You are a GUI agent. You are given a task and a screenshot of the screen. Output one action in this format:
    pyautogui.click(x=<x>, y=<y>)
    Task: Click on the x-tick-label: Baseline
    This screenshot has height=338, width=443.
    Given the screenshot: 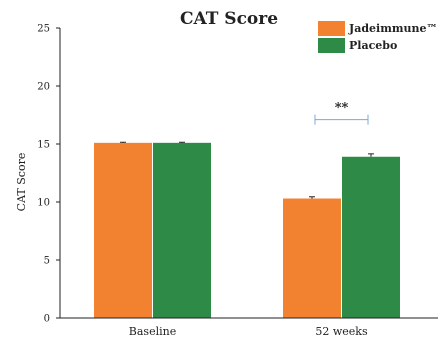 What is the action you would take?
    pyautogui.click(x=152, y=331)
    